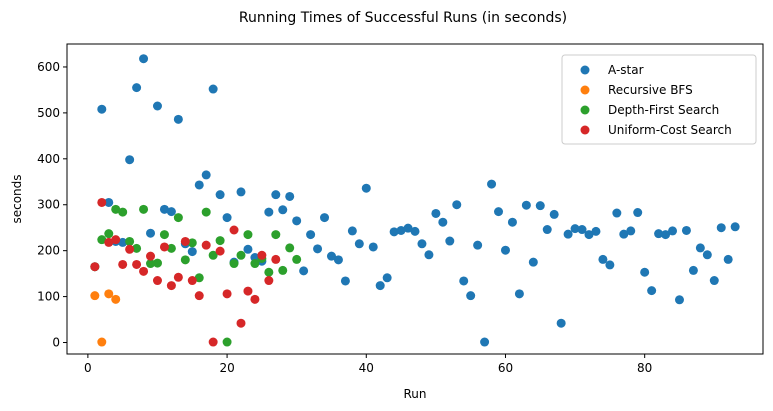  Describe the element at coordinates (48, 67) in the screenshot. I see `y-tick-label: 600` at that location.